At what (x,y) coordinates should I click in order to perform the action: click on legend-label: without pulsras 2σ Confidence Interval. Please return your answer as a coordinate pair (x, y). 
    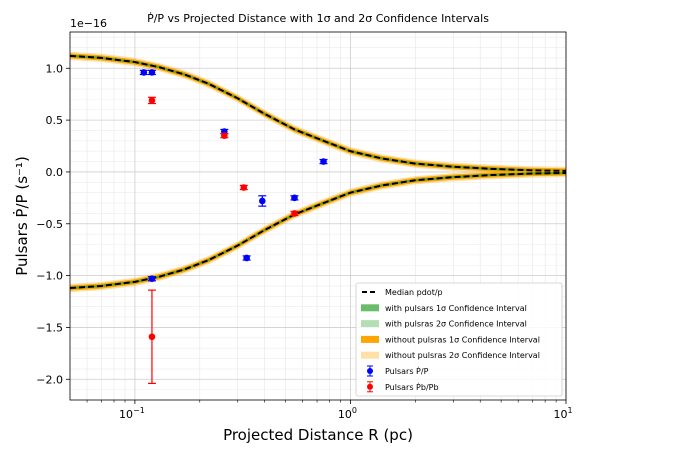
    Looking at the image, I should click on (462, 355).